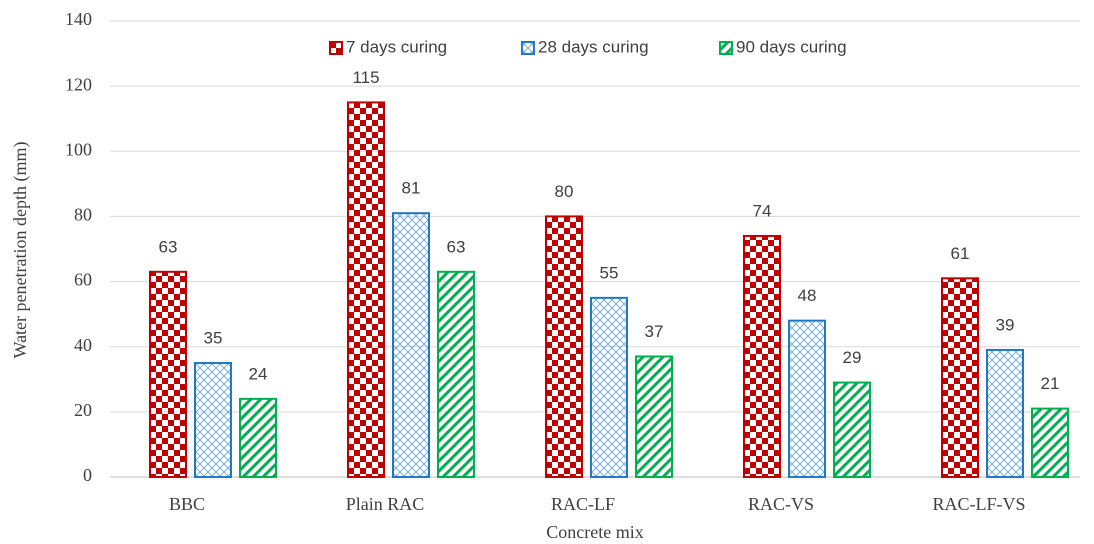 This screenshot has width=1094, height=544. I want to click on data-label: 48, so click(807, 295).